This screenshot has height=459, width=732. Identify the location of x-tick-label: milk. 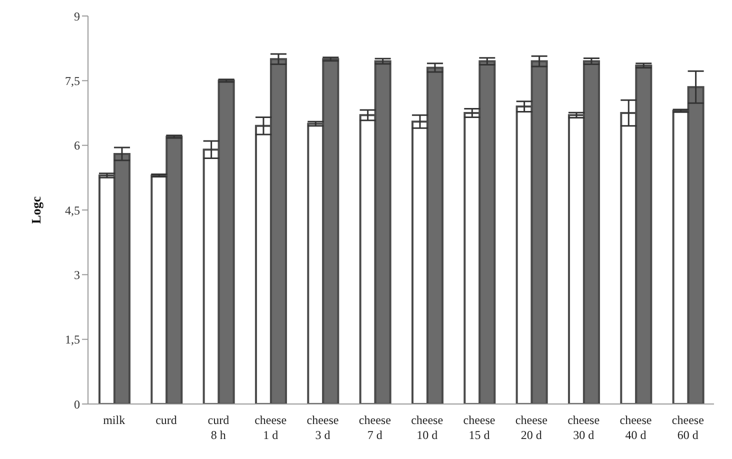
(114, 420).